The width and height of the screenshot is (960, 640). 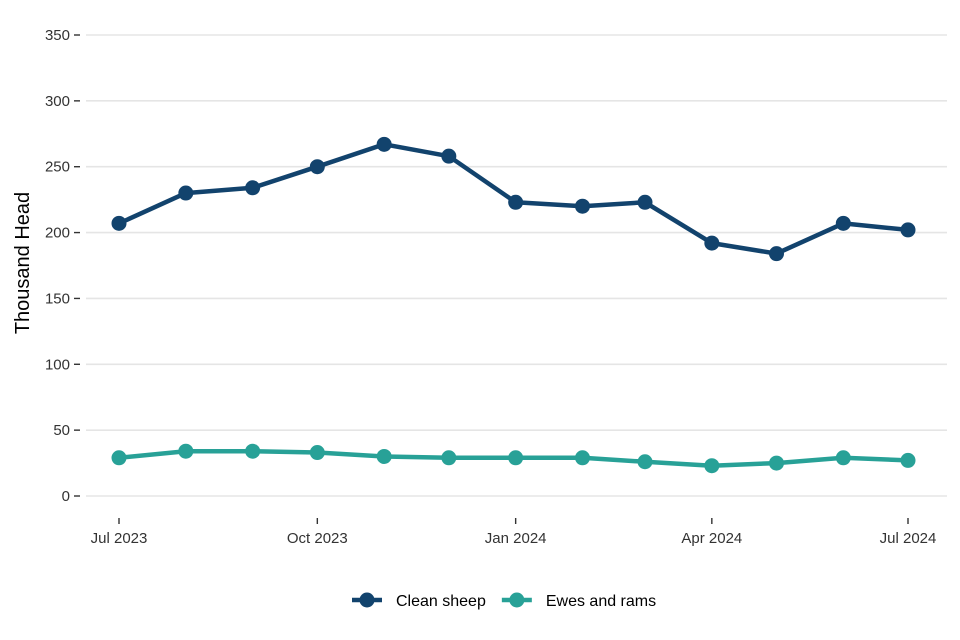 I want to click on x-tick-label-apr-2024: Apr 2024, so click(x=711, y=538).